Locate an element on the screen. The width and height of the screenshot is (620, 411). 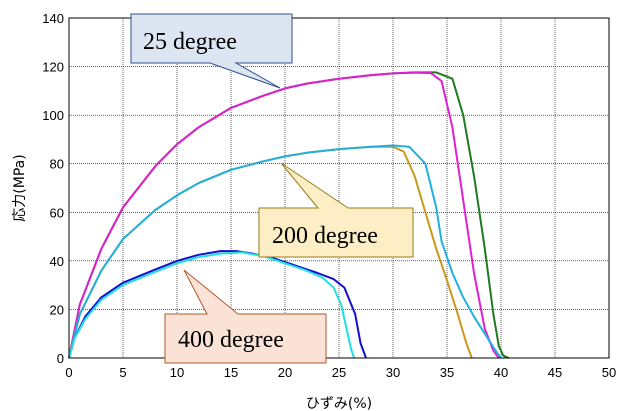
x-tick-label: 40 is located at coordinates (501, 372).